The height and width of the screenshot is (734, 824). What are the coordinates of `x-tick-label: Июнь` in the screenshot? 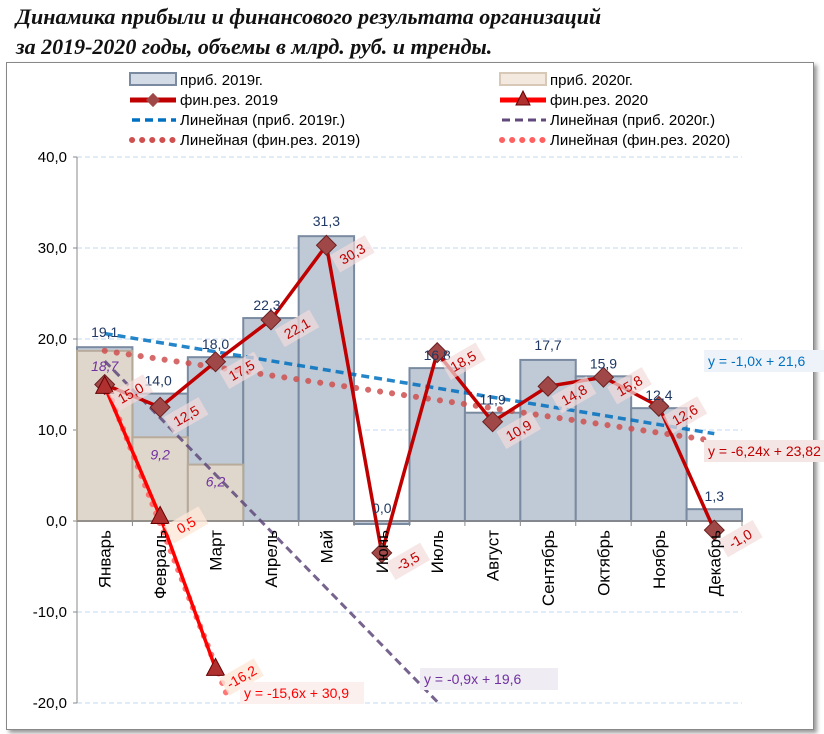 It's located at (382, 551).